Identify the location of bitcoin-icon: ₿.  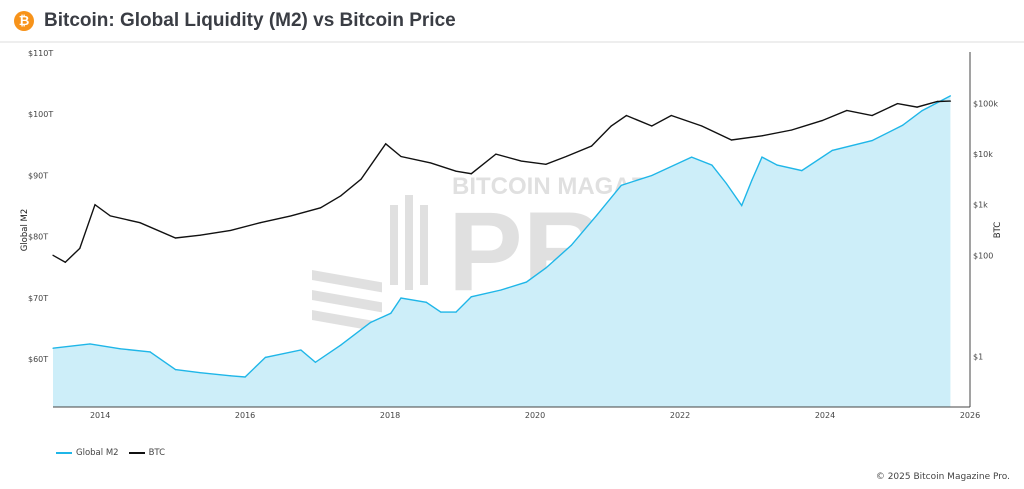
(24, 20).